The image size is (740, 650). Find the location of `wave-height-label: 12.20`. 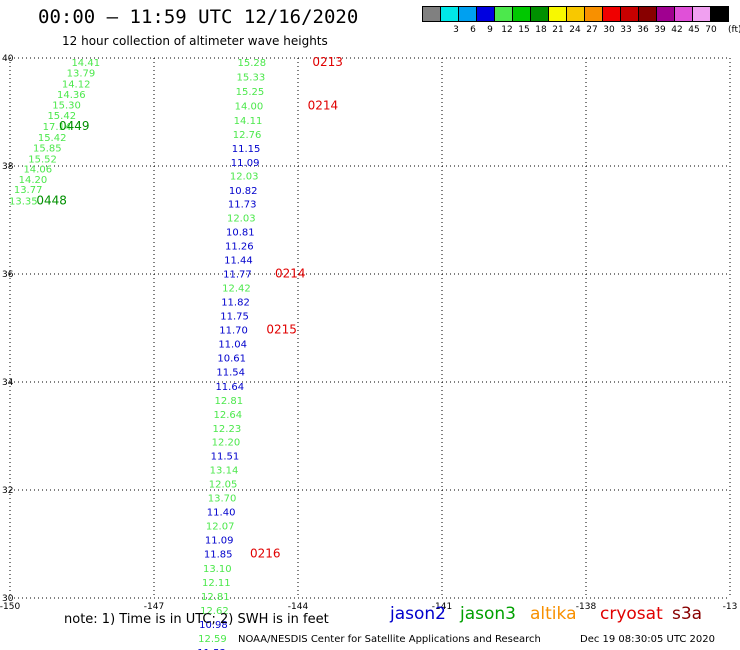

wave-height-label: 12.20 is located at coordinates (226, 442).